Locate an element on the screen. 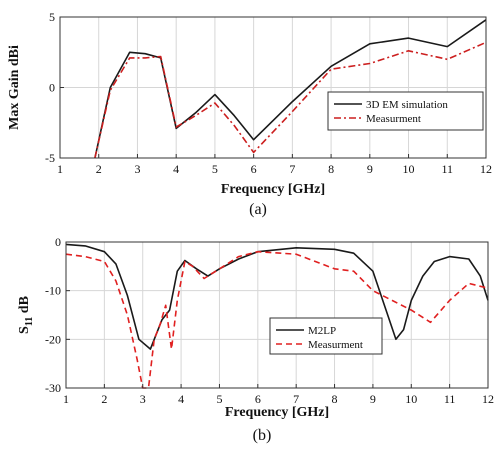 The image size is (500, 462). y-axis-label-unit: dB is located at coordinates (24, 306).